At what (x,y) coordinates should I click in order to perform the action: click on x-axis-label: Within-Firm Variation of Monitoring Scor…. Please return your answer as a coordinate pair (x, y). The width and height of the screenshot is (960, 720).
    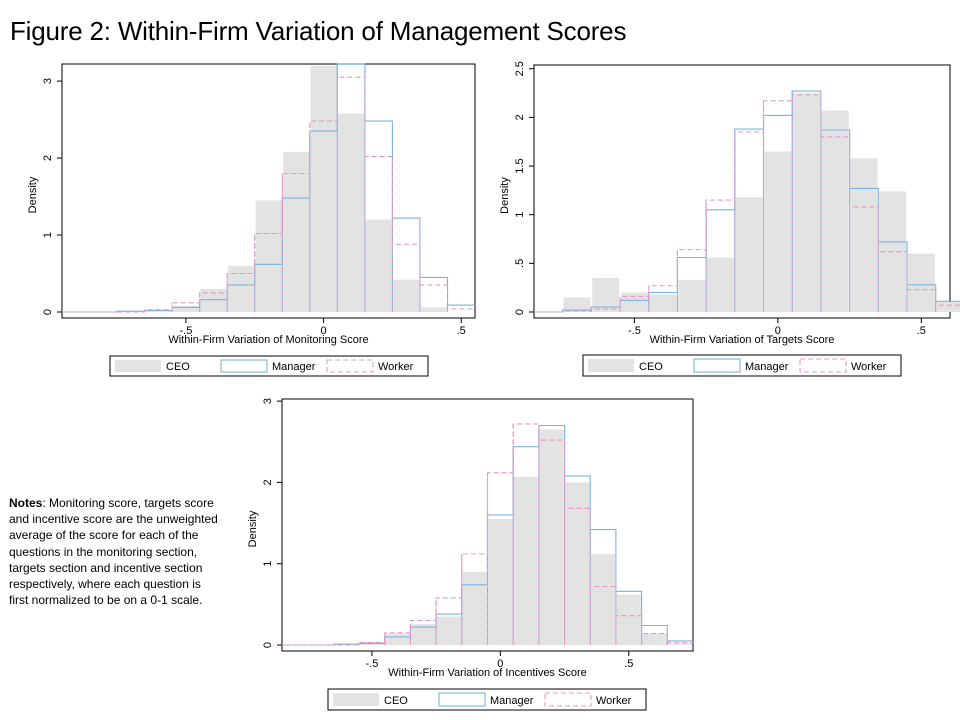
    Looking at the image, I should click on (268, 340).